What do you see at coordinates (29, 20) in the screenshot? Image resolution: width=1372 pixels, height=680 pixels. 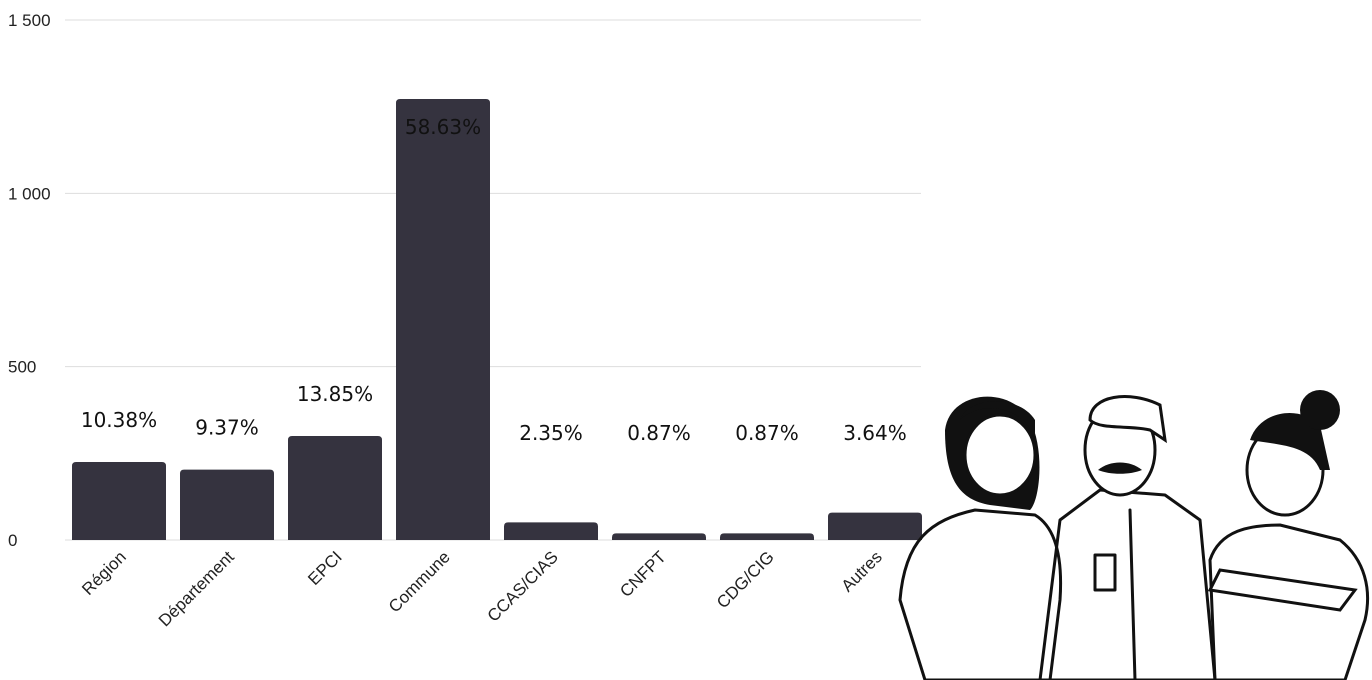 I see `y-tick-label: 1 500` at bounding box center [29, 20].